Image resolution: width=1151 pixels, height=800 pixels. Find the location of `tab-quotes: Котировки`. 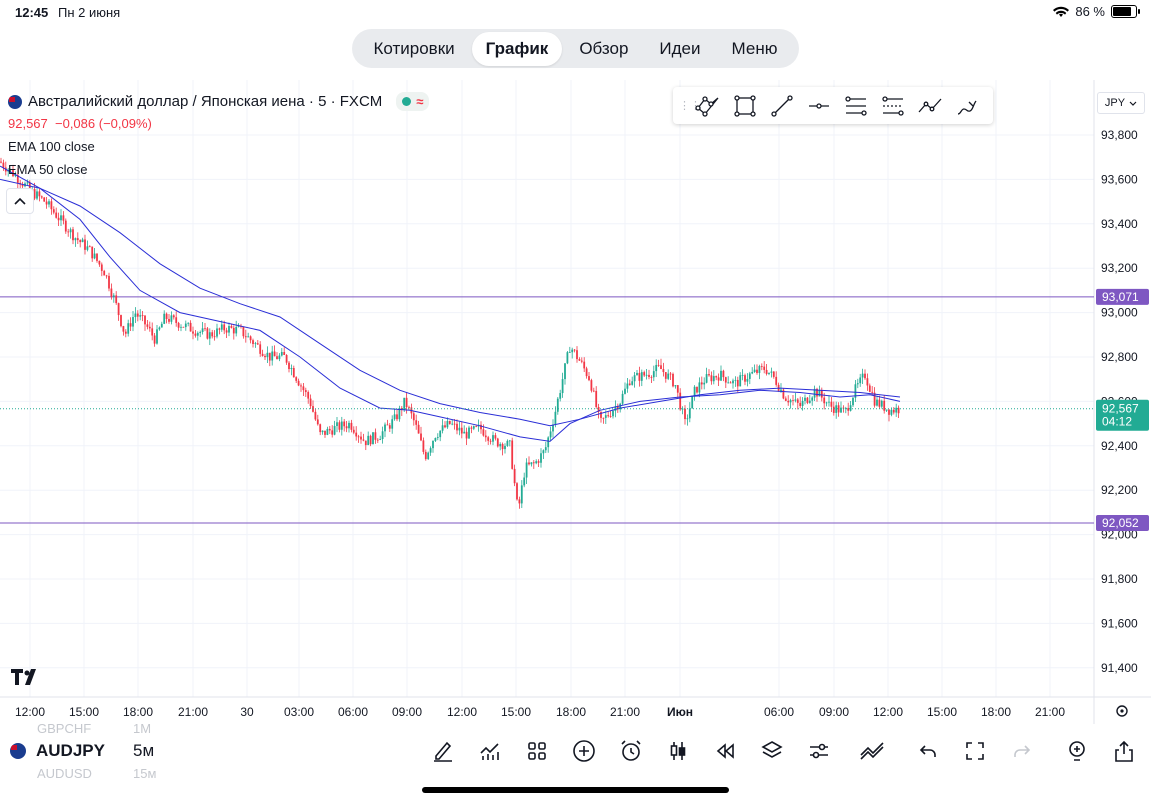

tab-quotes: Котировки is located at coordinates (414, 48).